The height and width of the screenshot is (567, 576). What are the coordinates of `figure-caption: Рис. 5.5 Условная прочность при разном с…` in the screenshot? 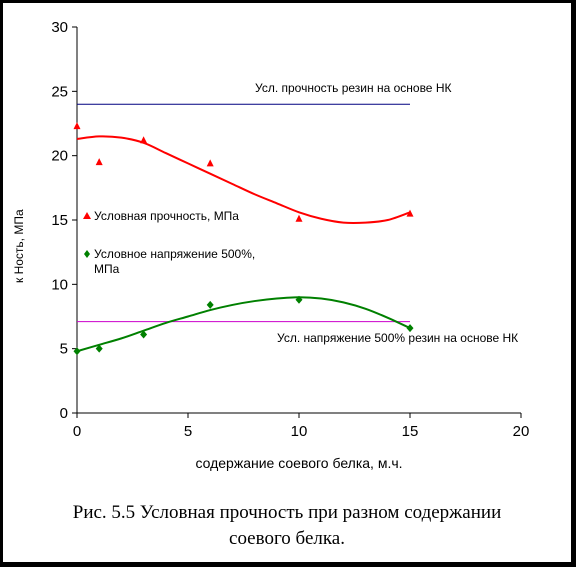 It's located at (287, 526).